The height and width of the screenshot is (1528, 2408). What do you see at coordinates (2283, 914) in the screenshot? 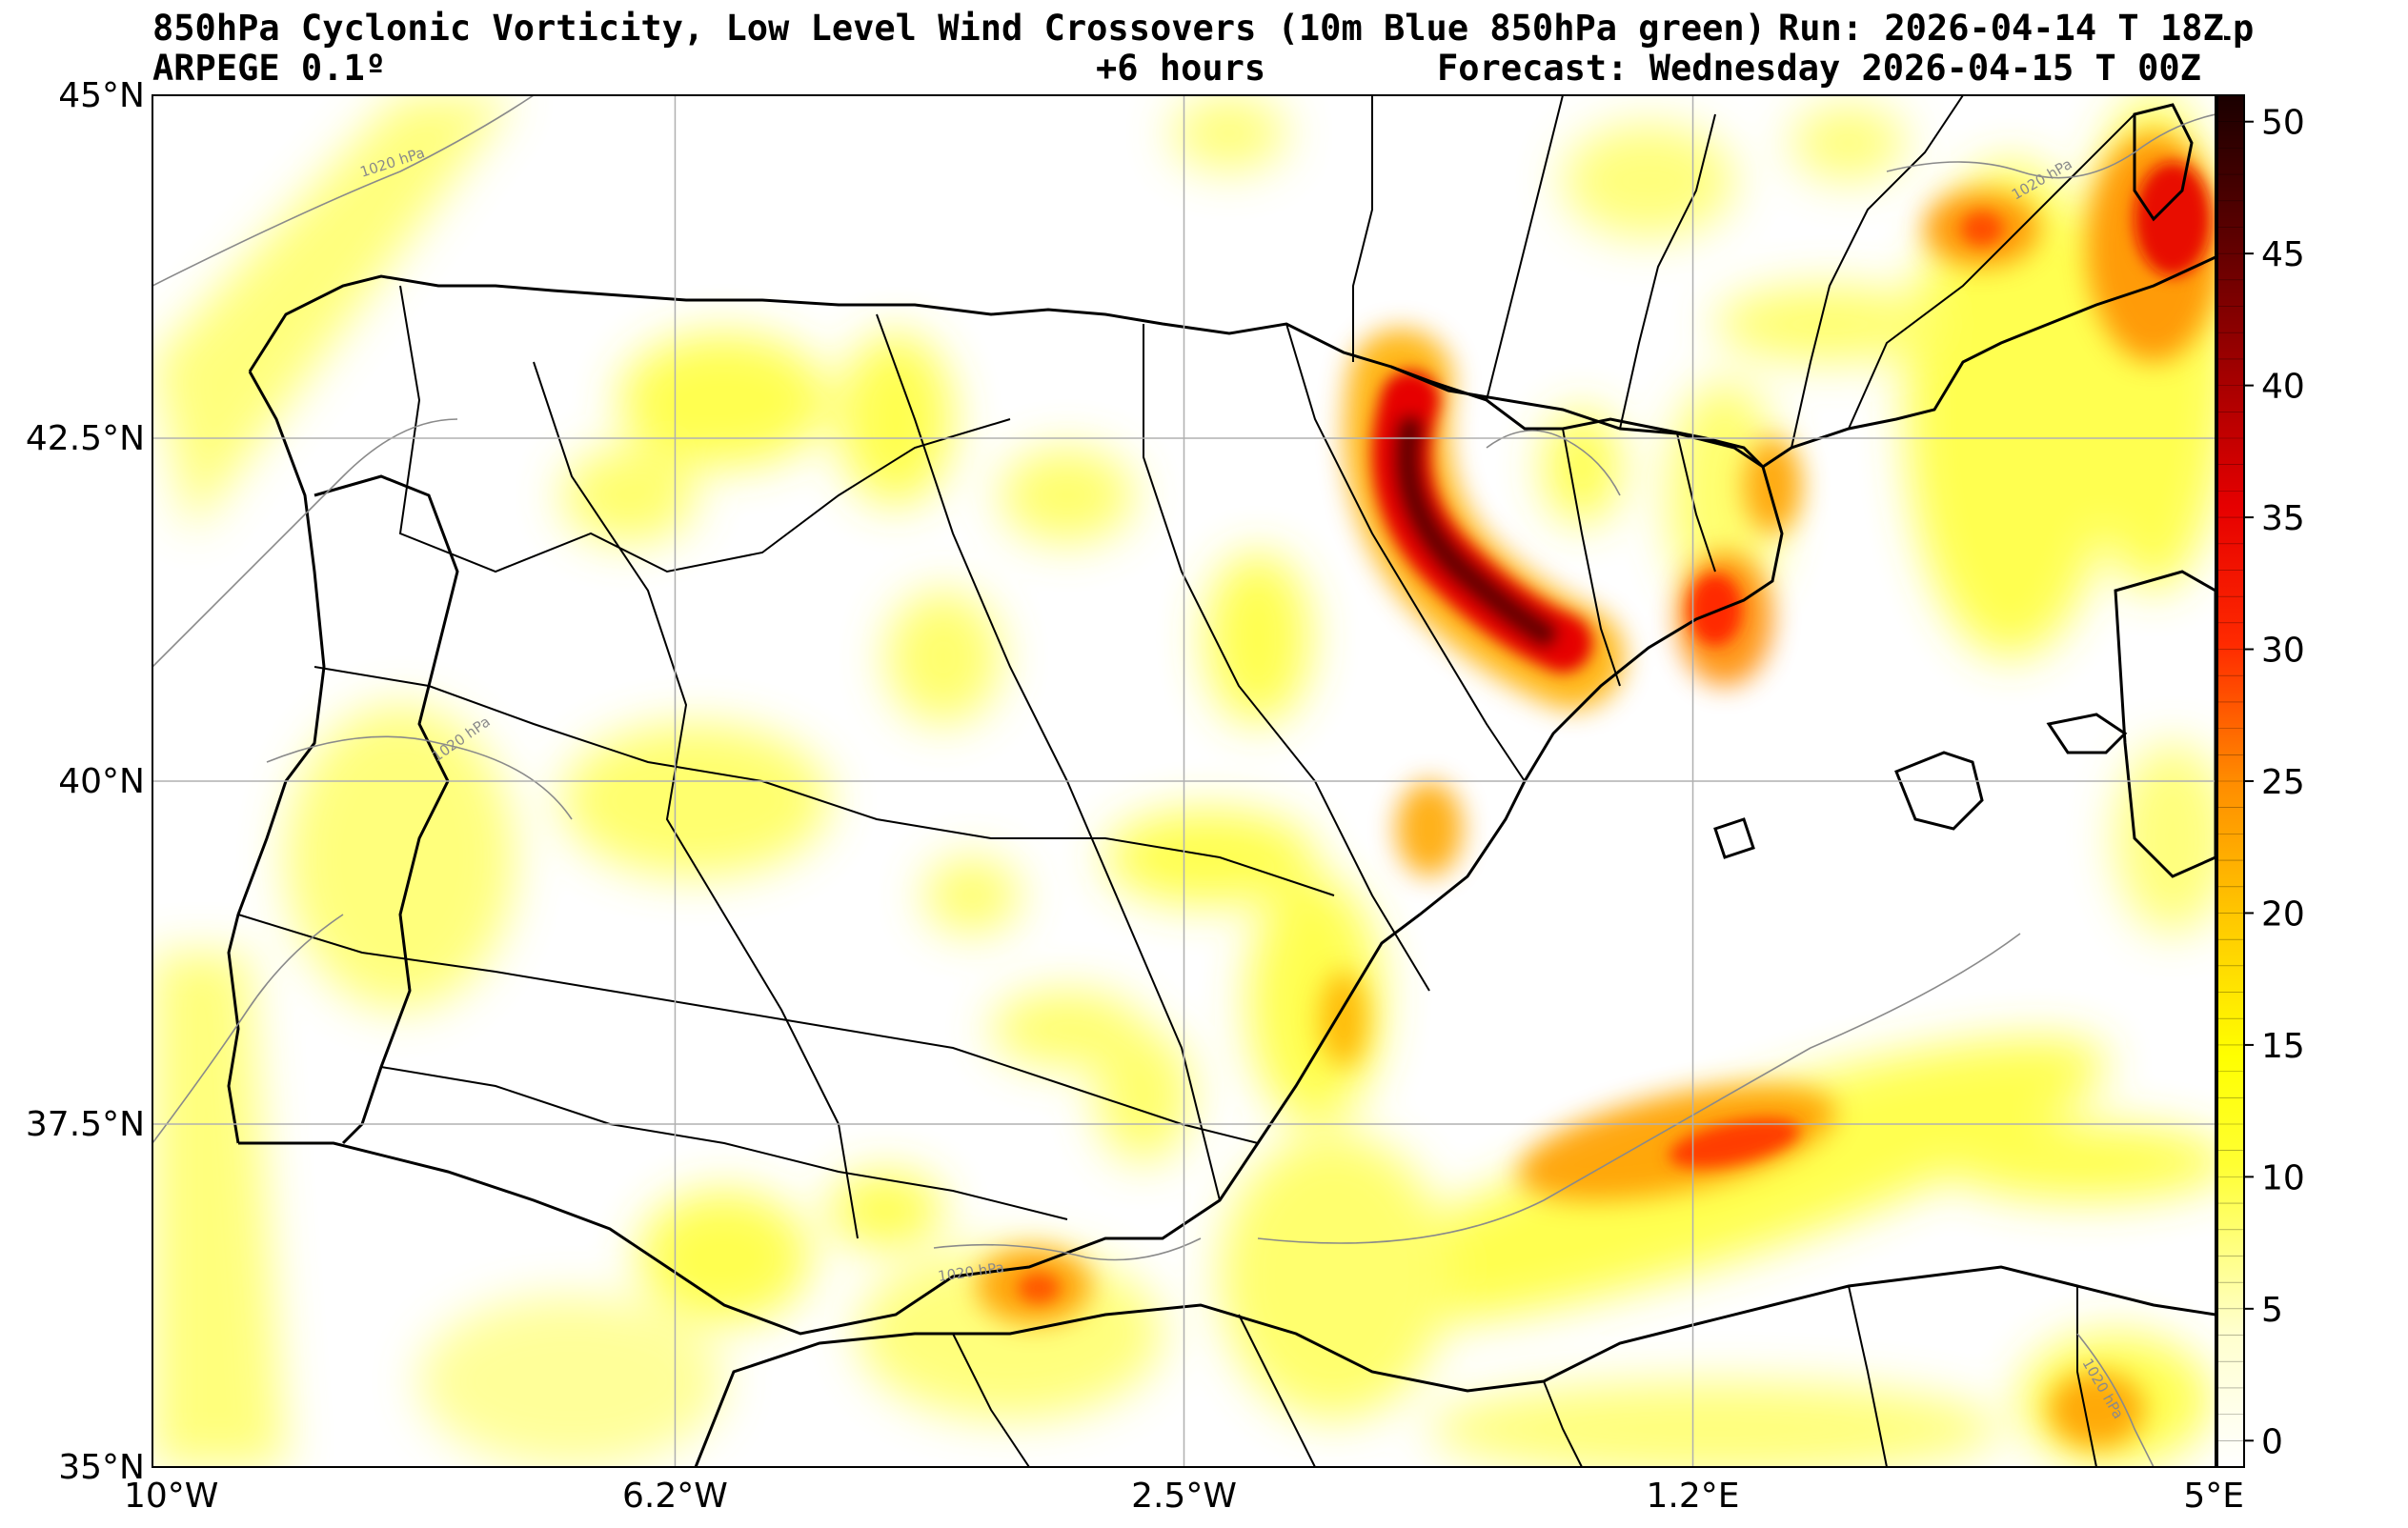
I see `colorbar-tick-label: 20` at bounding box center [2283, 914].